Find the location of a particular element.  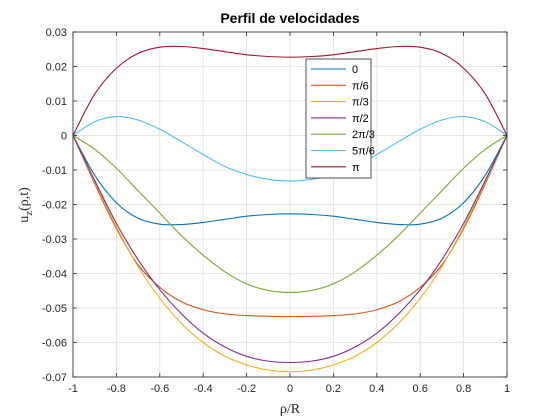

y-axis-label-subscript: z is located at coordinates (29, 213).